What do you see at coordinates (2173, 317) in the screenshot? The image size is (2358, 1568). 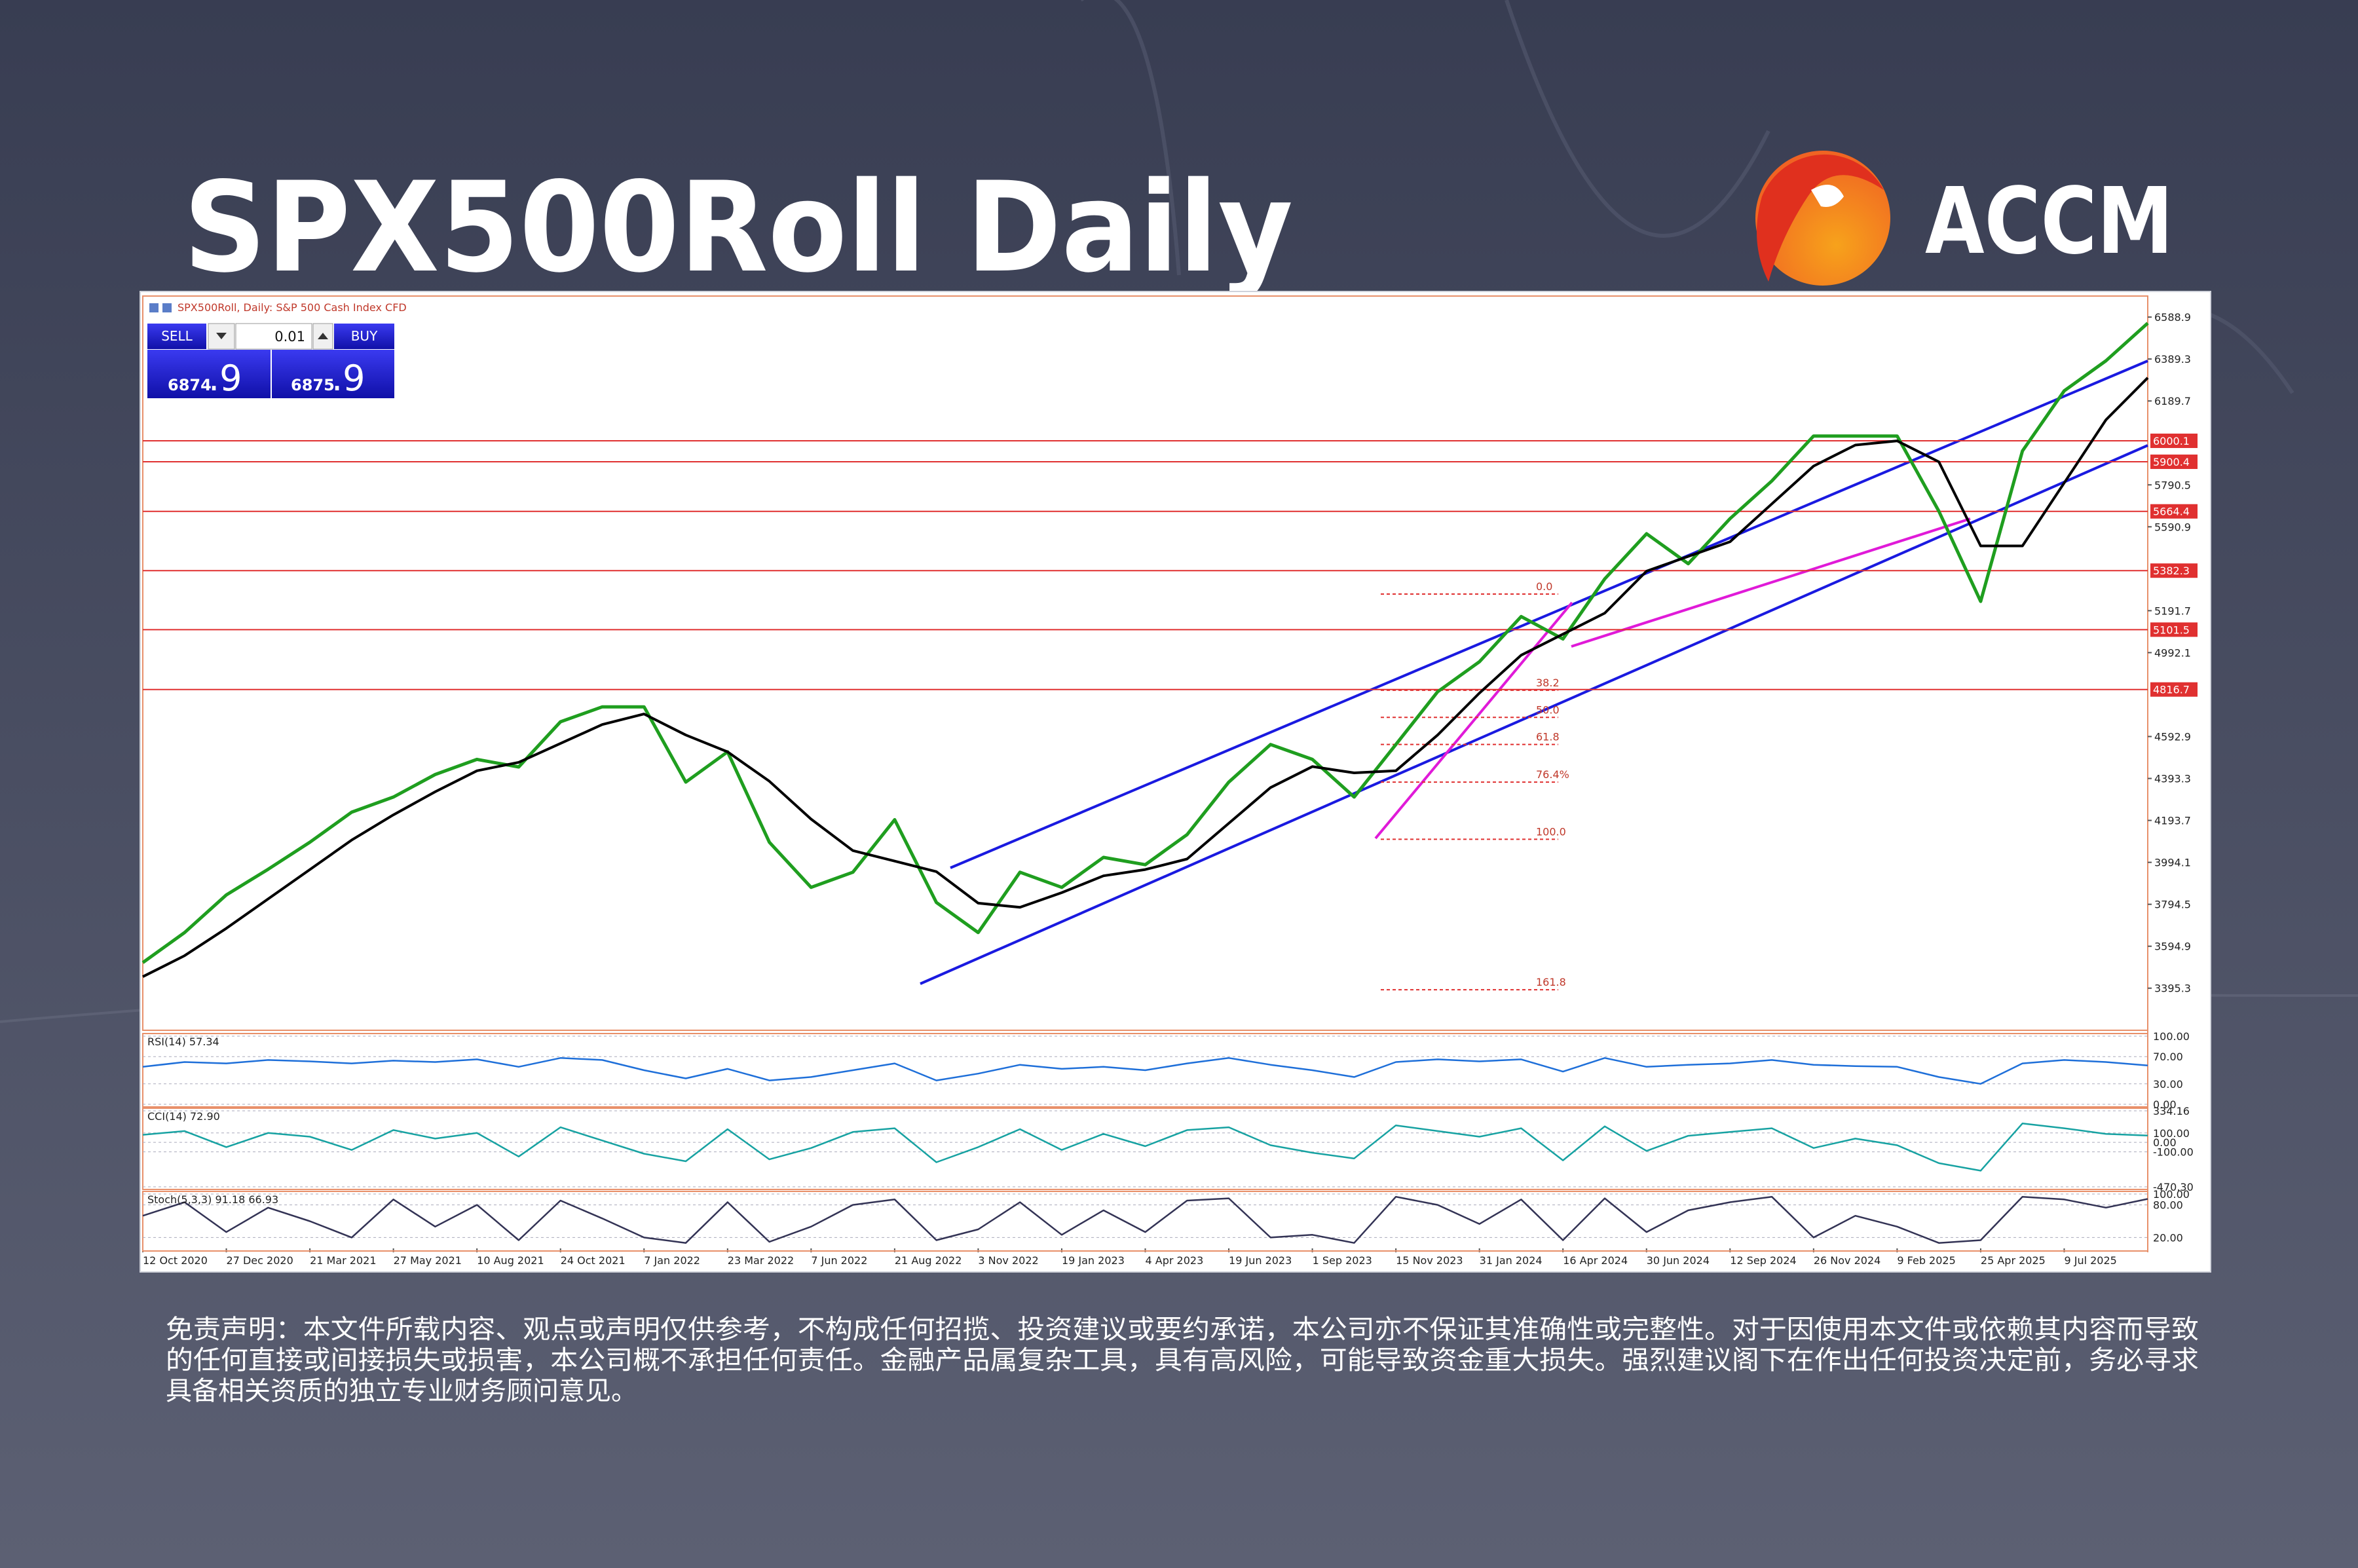 I see `y-tick-label: 6588.9` at bounding box center [2173, 317].